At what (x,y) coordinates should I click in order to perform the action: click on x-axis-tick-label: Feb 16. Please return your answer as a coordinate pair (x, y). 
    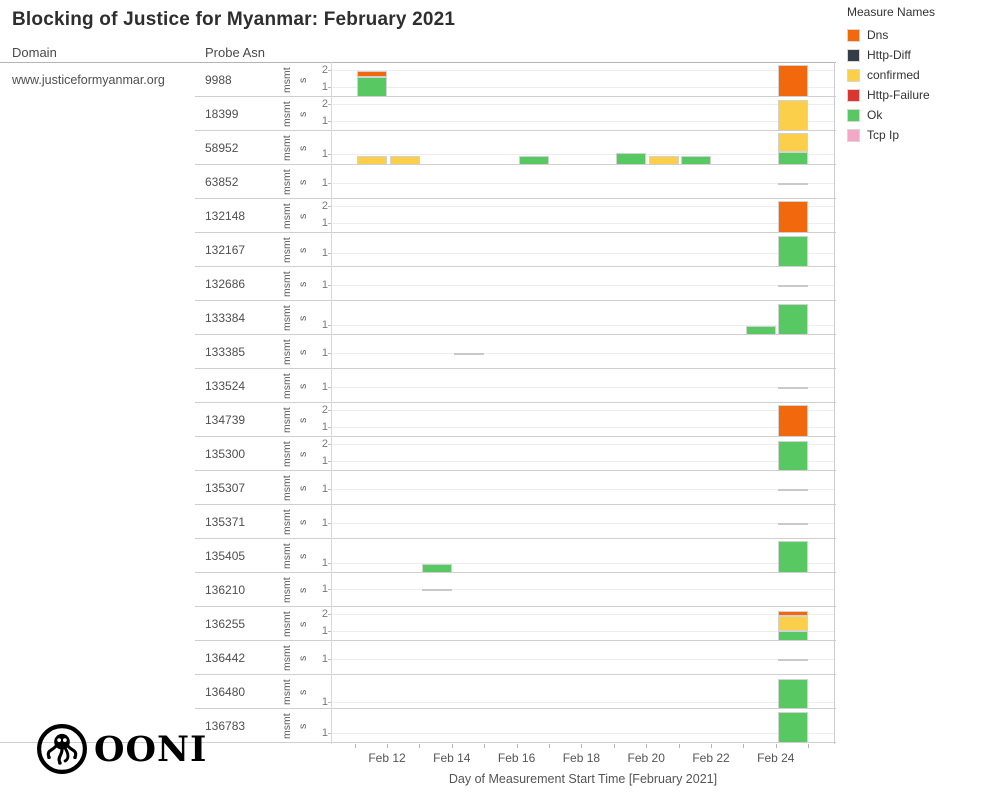
    Looking at the image, I should click on (516, 758).